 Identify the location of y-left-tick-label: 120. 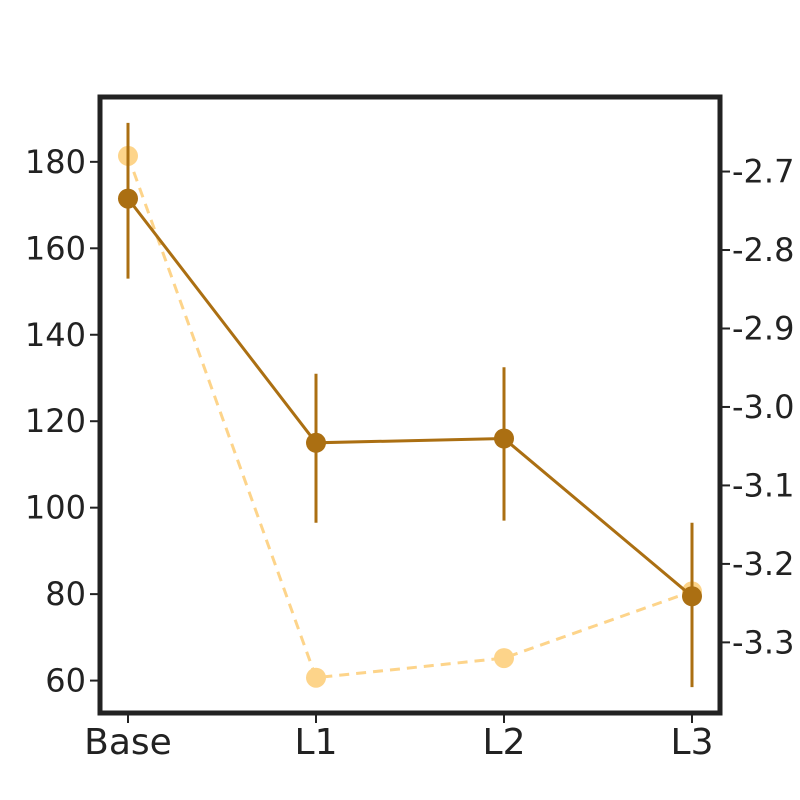
(55, 421).